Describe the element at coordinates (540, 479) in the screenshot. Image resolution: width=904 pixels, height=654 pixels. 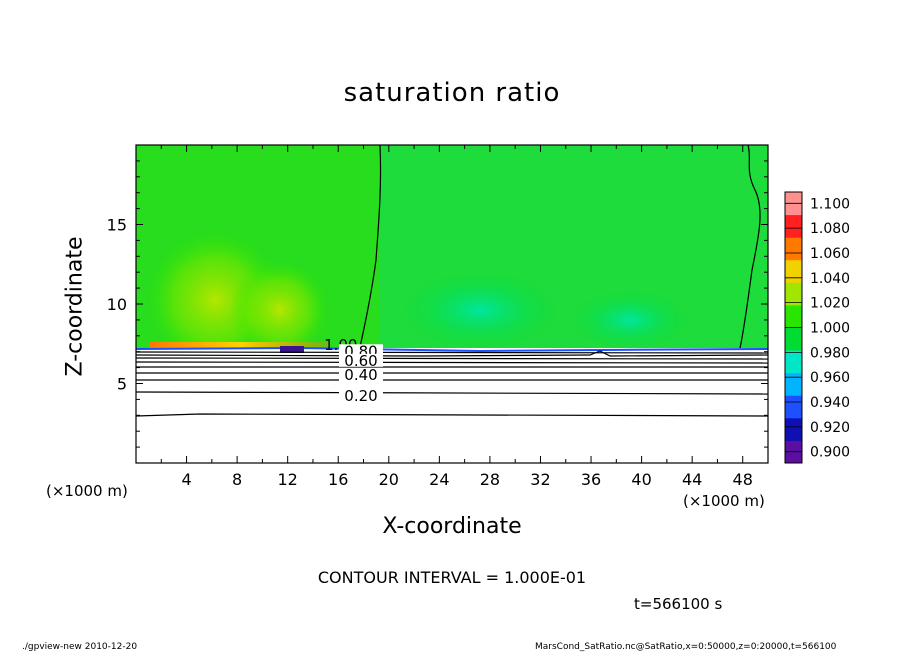
I see `x-tick-label: 32` at that location.